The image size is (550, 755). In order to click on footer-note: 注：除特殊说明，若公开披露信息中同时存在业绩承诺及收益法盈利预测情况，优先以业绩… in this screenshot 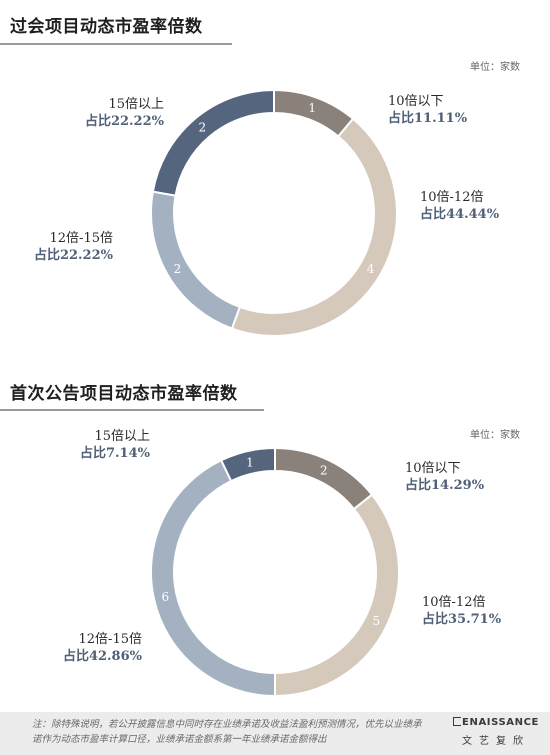, I will do `click(227, 732)`.